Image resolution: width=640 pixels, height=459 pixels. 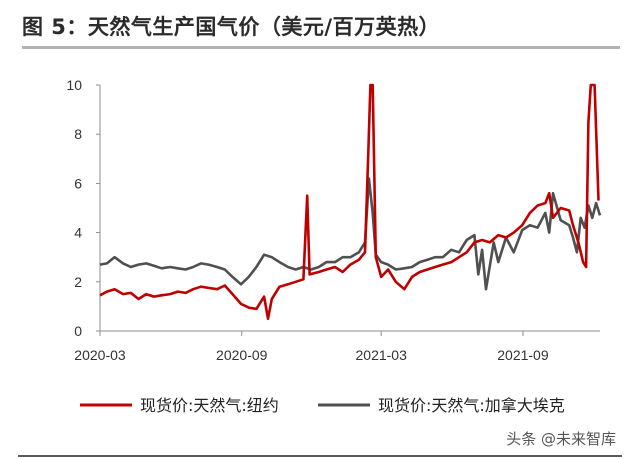 What do you see at coordinates (321, 47) in the screenshot?
I see `title-divider` at bounding box center [321, 47].